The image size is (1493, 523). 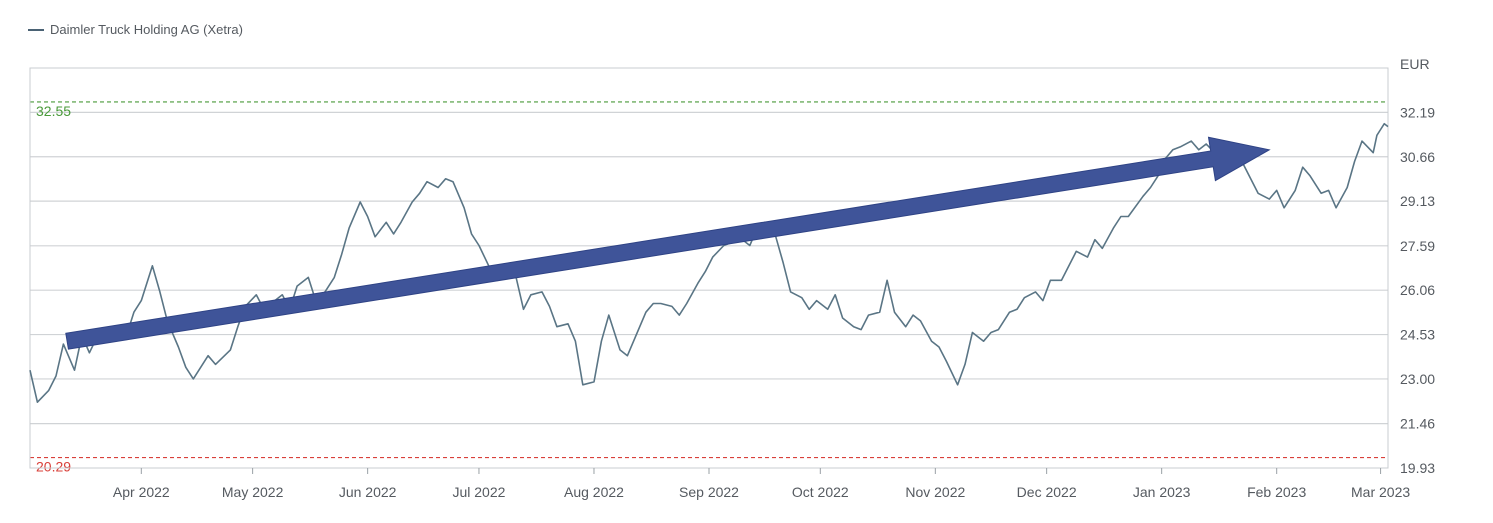 I want to click on x-tick-label: Aug 2022, so click(x=594, y=492).